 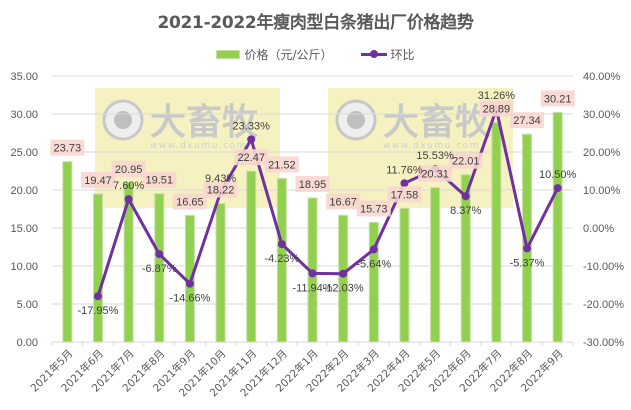 I want to click on price-label: 27.34, so click(x=527, y=121).